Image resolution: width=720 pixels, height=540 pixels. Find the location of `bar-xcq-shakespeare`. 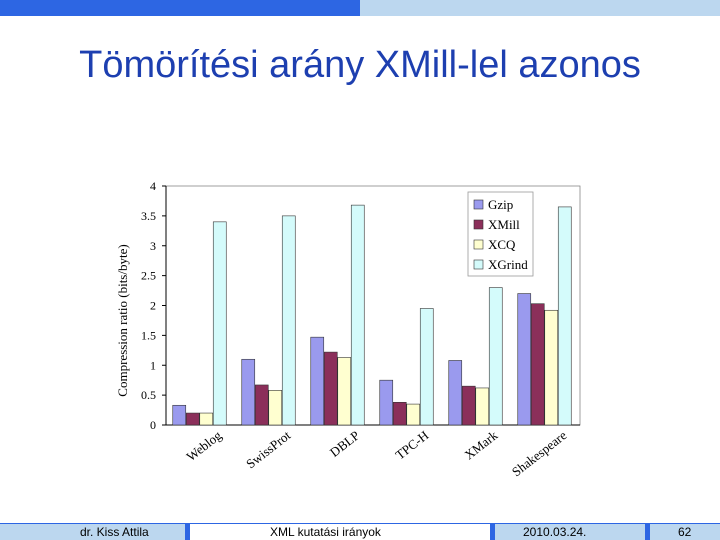

bar-xcq-shakespeare is located at coordinates (551, 367).